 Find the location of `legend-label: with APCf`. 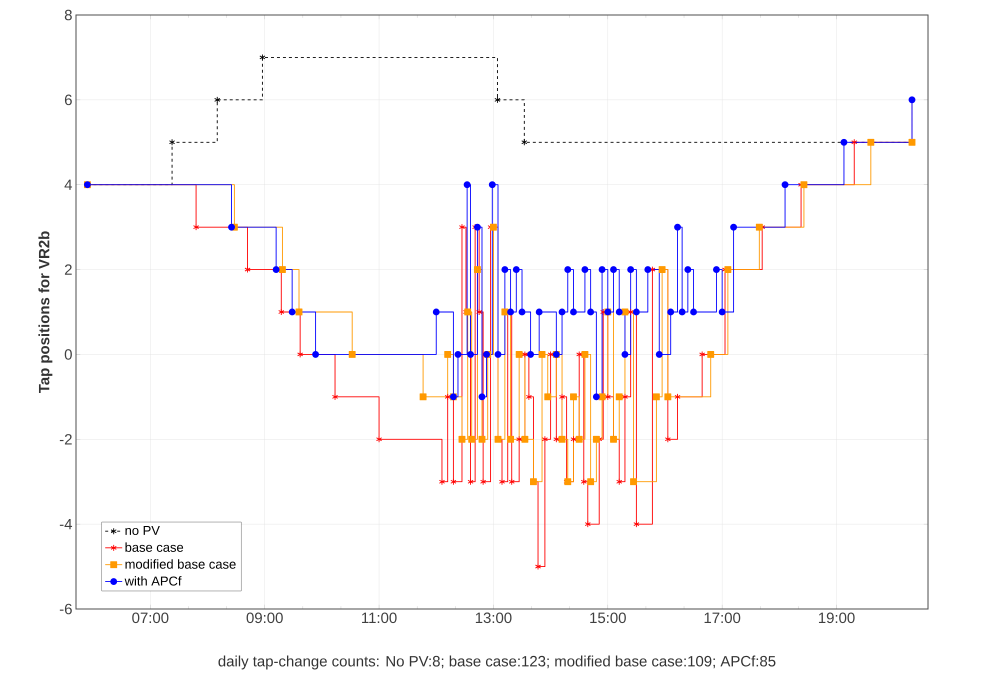

legend-label: with APCf is located at coordinates (153, 581).